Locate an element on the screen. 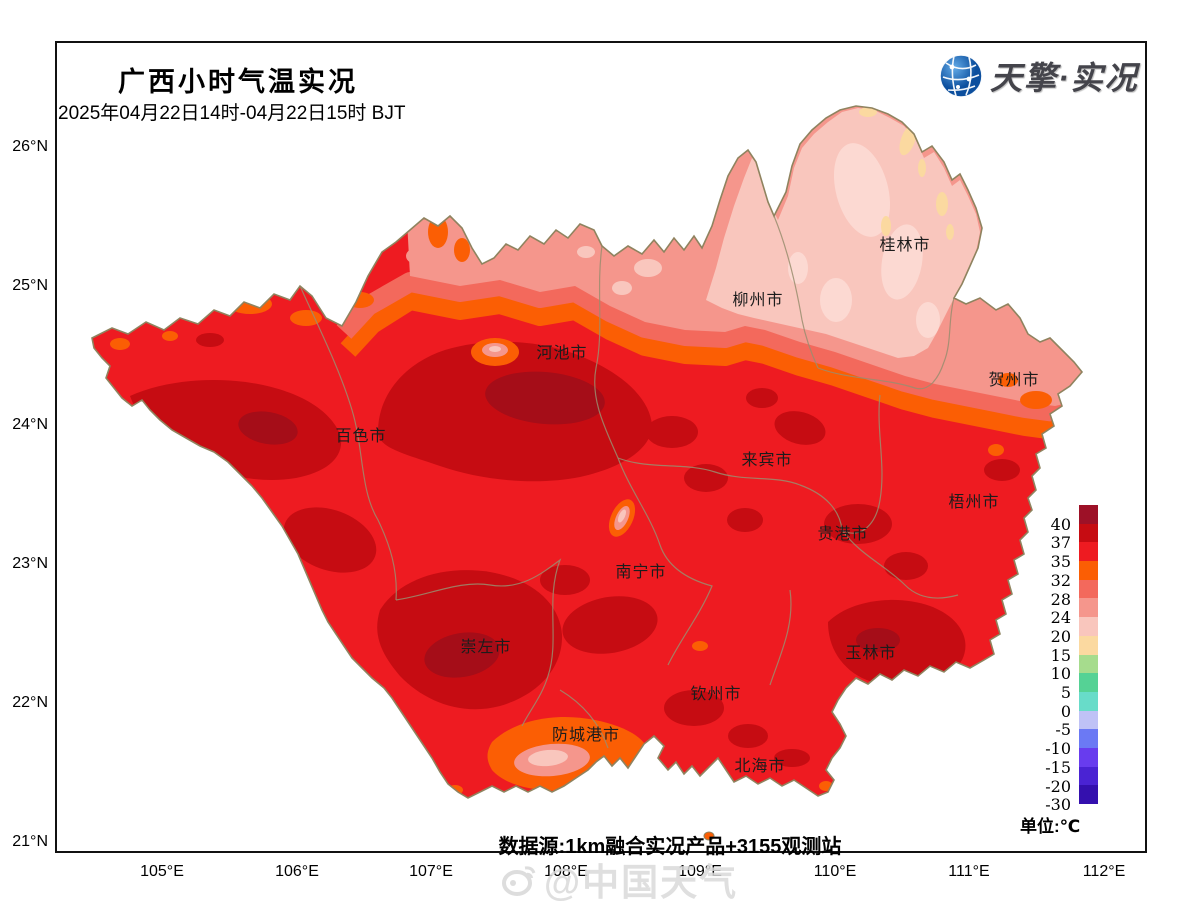 Image resolution: width=1200 pixels, height=906 pixels. colorbar-label: 37 is located at coordinates (1060, 542).